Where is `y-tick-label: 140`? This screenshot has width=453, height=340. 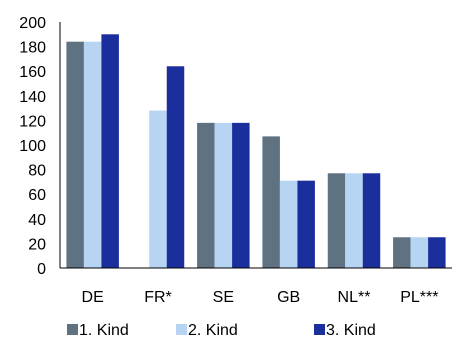
y-tick-label: 140 is located at coordinates (32, 97).